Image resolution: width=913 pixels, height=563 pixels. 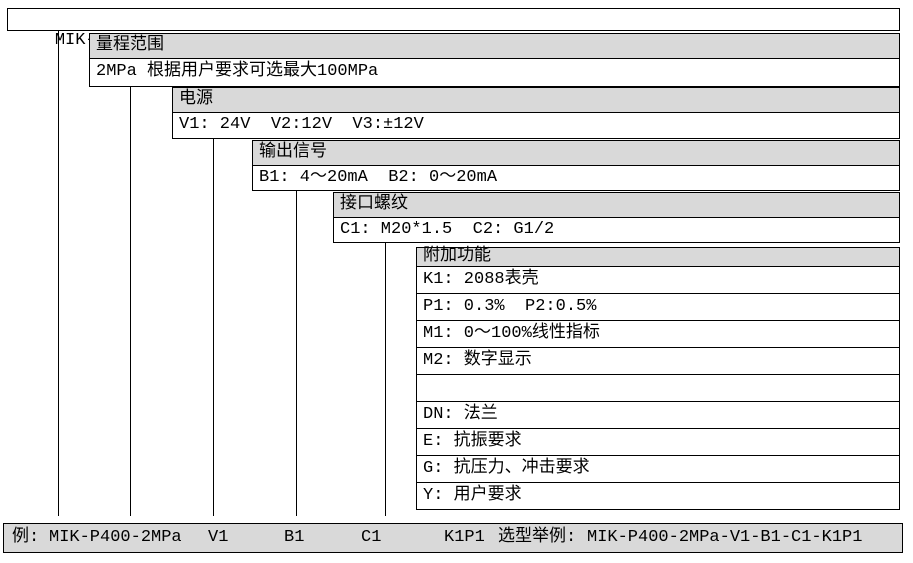 I want to click on output-signal-options: B1: 4～20mA B2: 0～20mA, so click(x=576, y=178).